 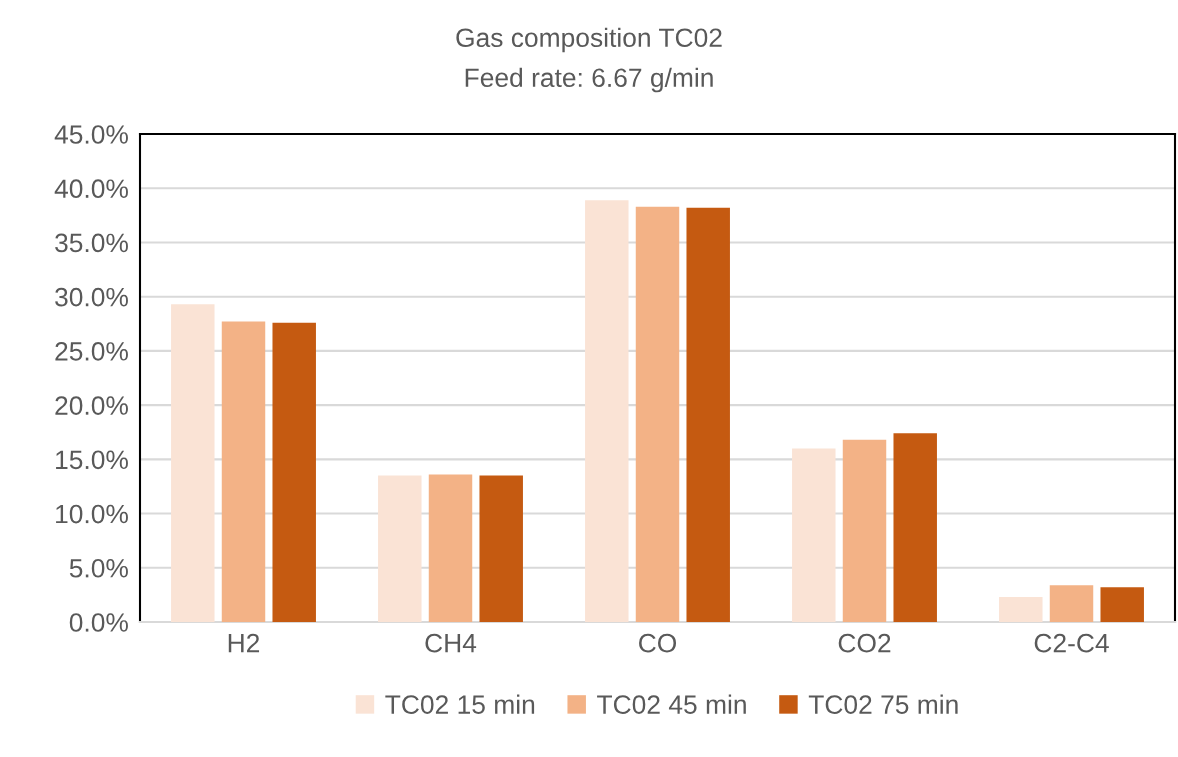 I want to click on legend-label: TC02 75 min, so click(x=883, y=704).